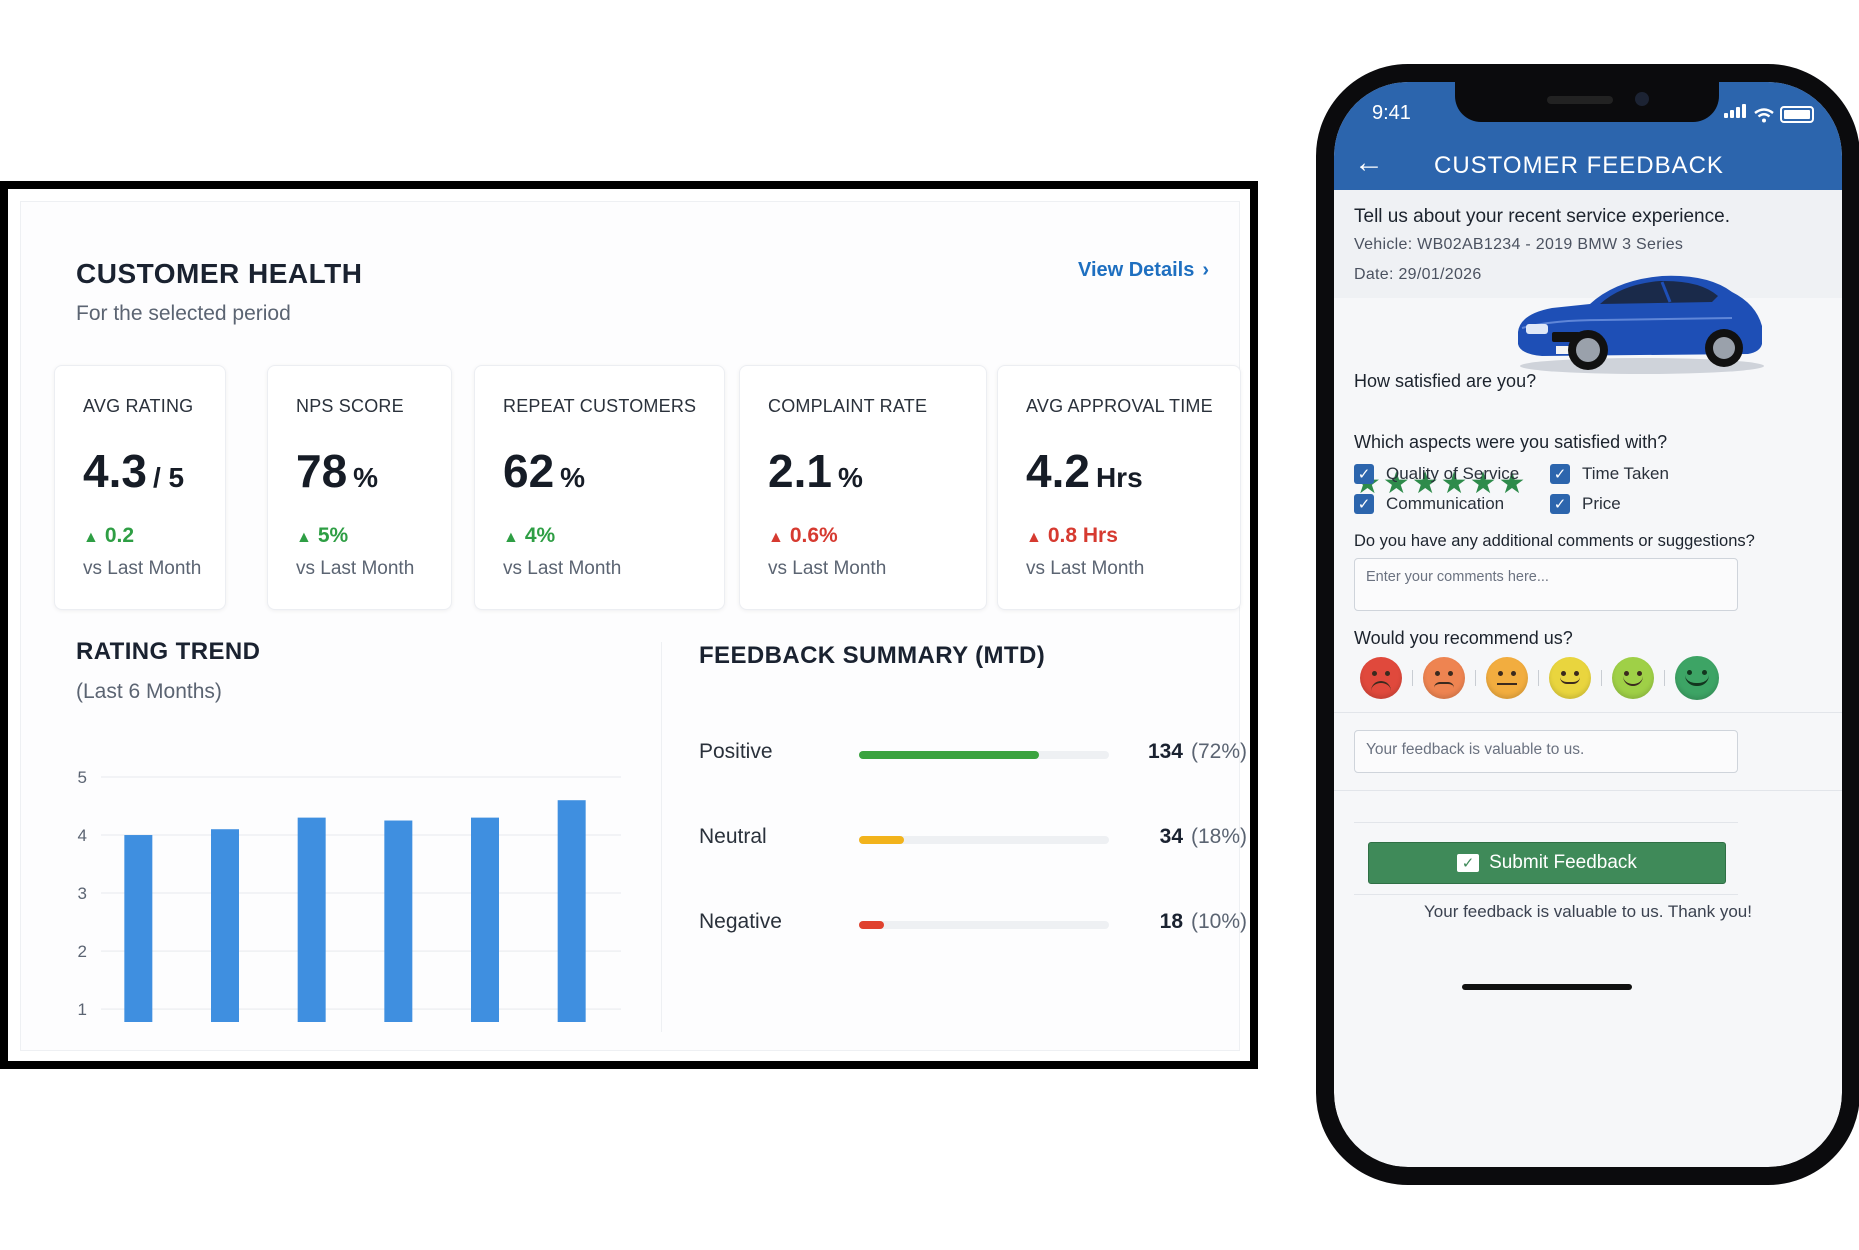 This screenshot has height=1250, width=1859. Describe the element at coordinates (1697, 678) in the screenshot. I see `big-smile-face-icon` at that location.